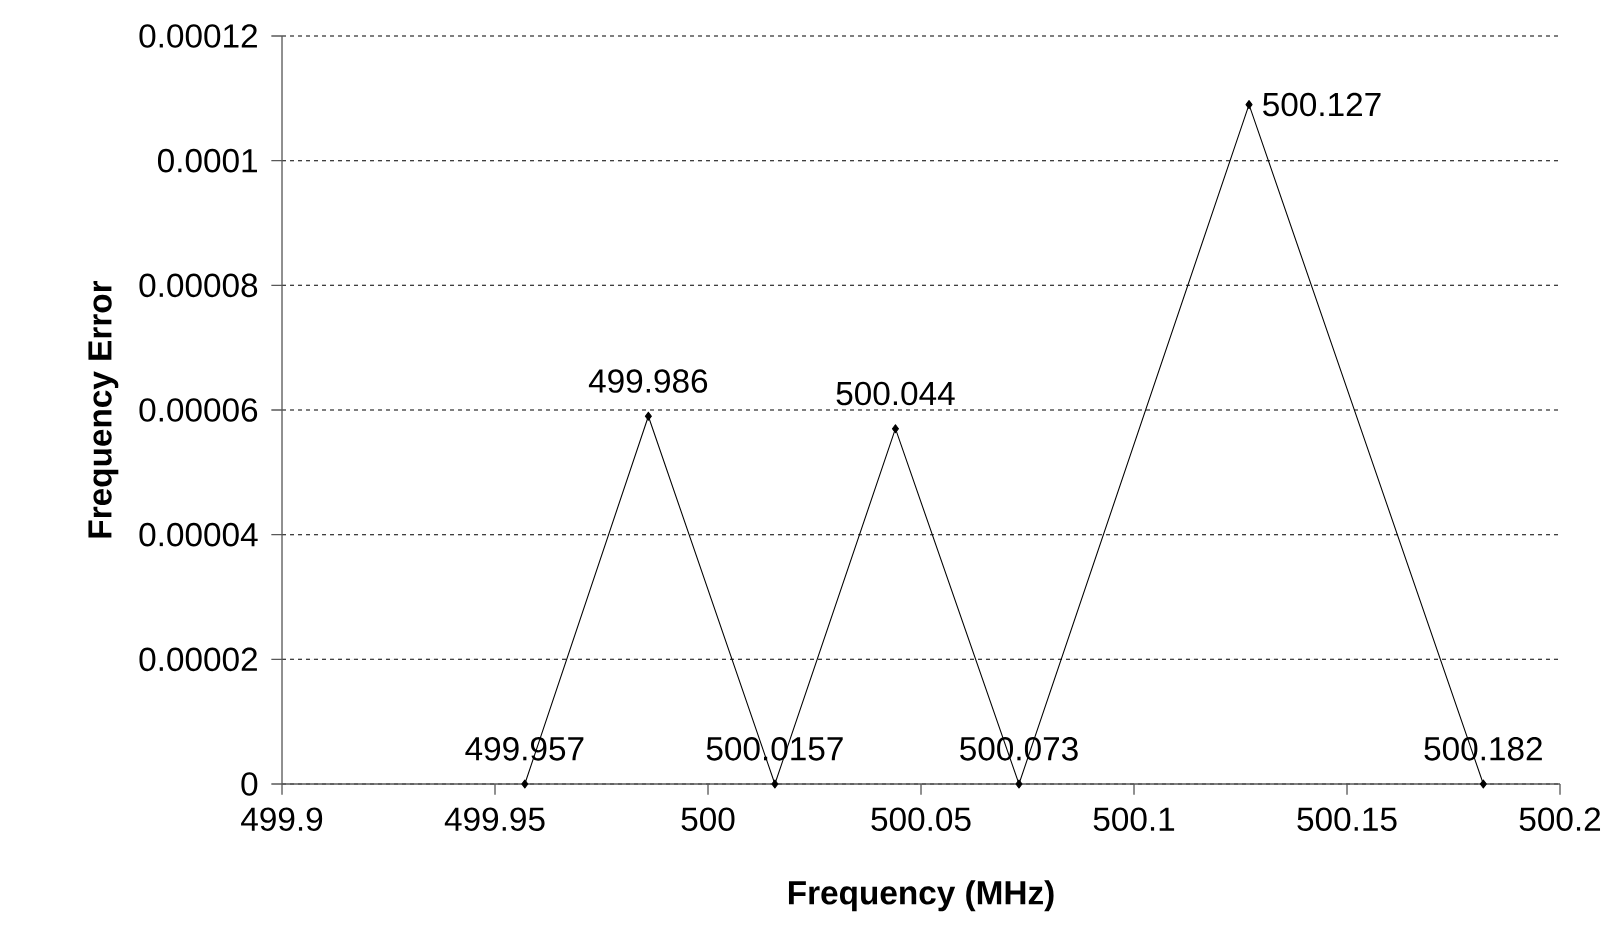 The height and width of the screenshot is (951, 1623). What do you see at coordinates (921, 819) in the screenshot?
I see `x-tick-label: 500.05` at bounding box center [921, 819].